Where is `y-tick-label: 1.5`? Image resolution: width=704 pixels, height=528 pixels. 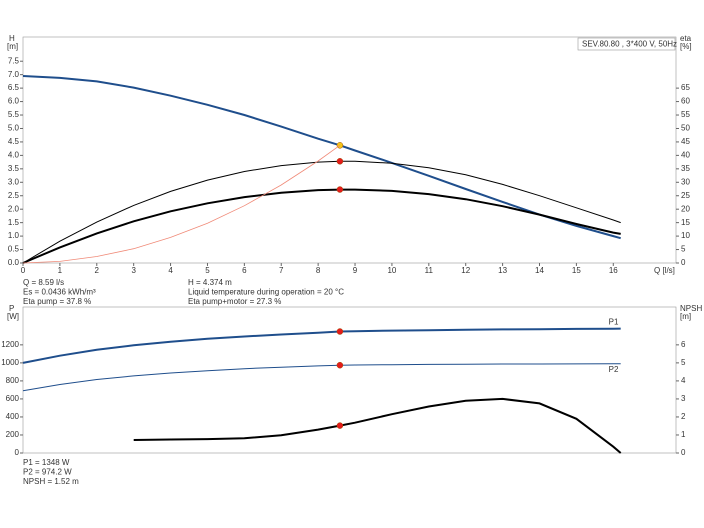 y-tick-label: 1.5 is located at coordinates (14, 222).